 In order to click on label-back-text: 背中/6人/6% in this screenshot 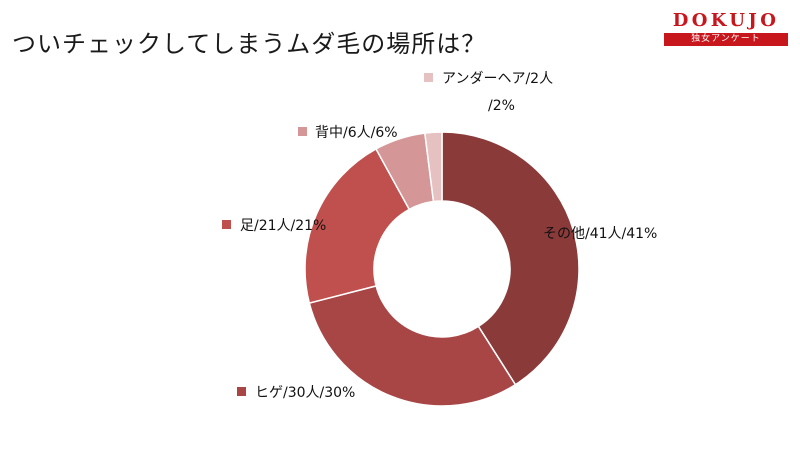, I will do `click(356, 133)`.